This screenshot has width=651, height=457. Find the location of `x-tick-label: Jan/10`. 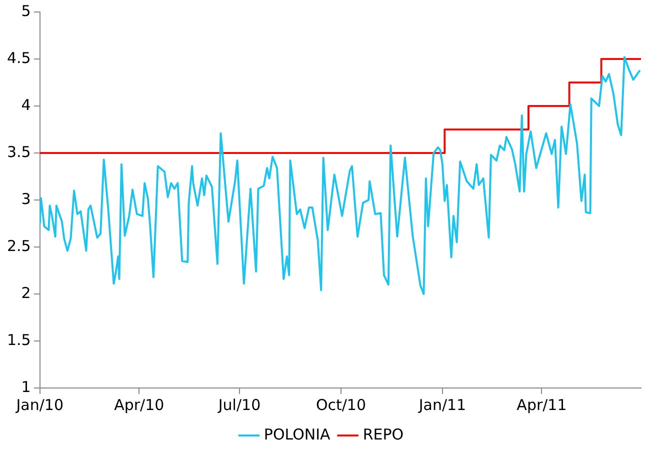

x-tick-label: Jan/10 is located at coordinates (39, 405).